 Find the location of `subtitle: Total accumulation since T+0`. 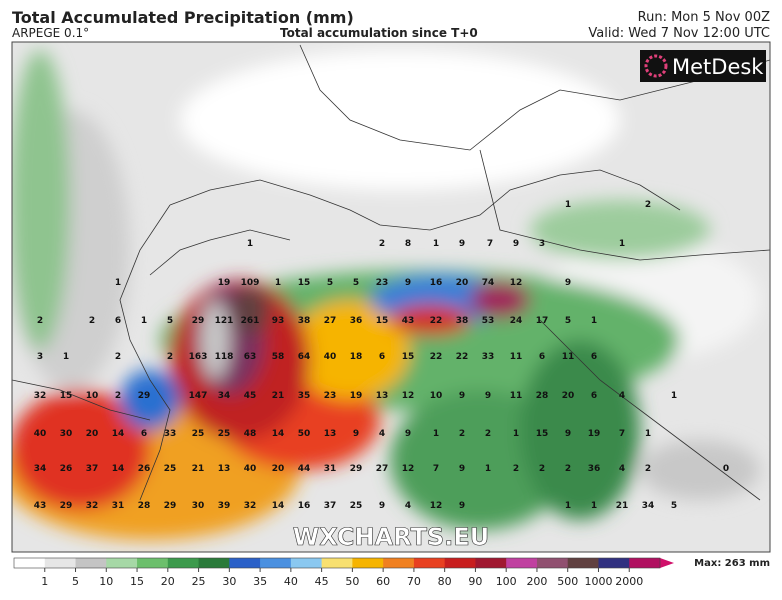

subtitle: Total accumulation since T+0 is located at coordinates (379, 33).